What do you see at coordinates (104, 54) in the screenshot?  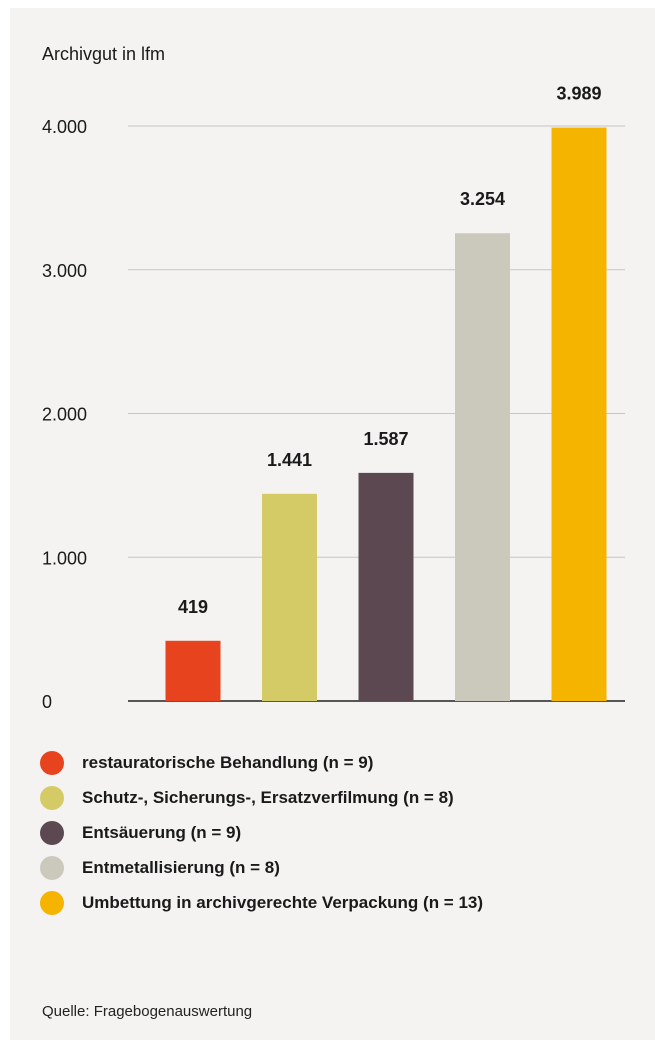 I see `y-axis-title: Archivgut in lfm` at bounding box center [104, 54].